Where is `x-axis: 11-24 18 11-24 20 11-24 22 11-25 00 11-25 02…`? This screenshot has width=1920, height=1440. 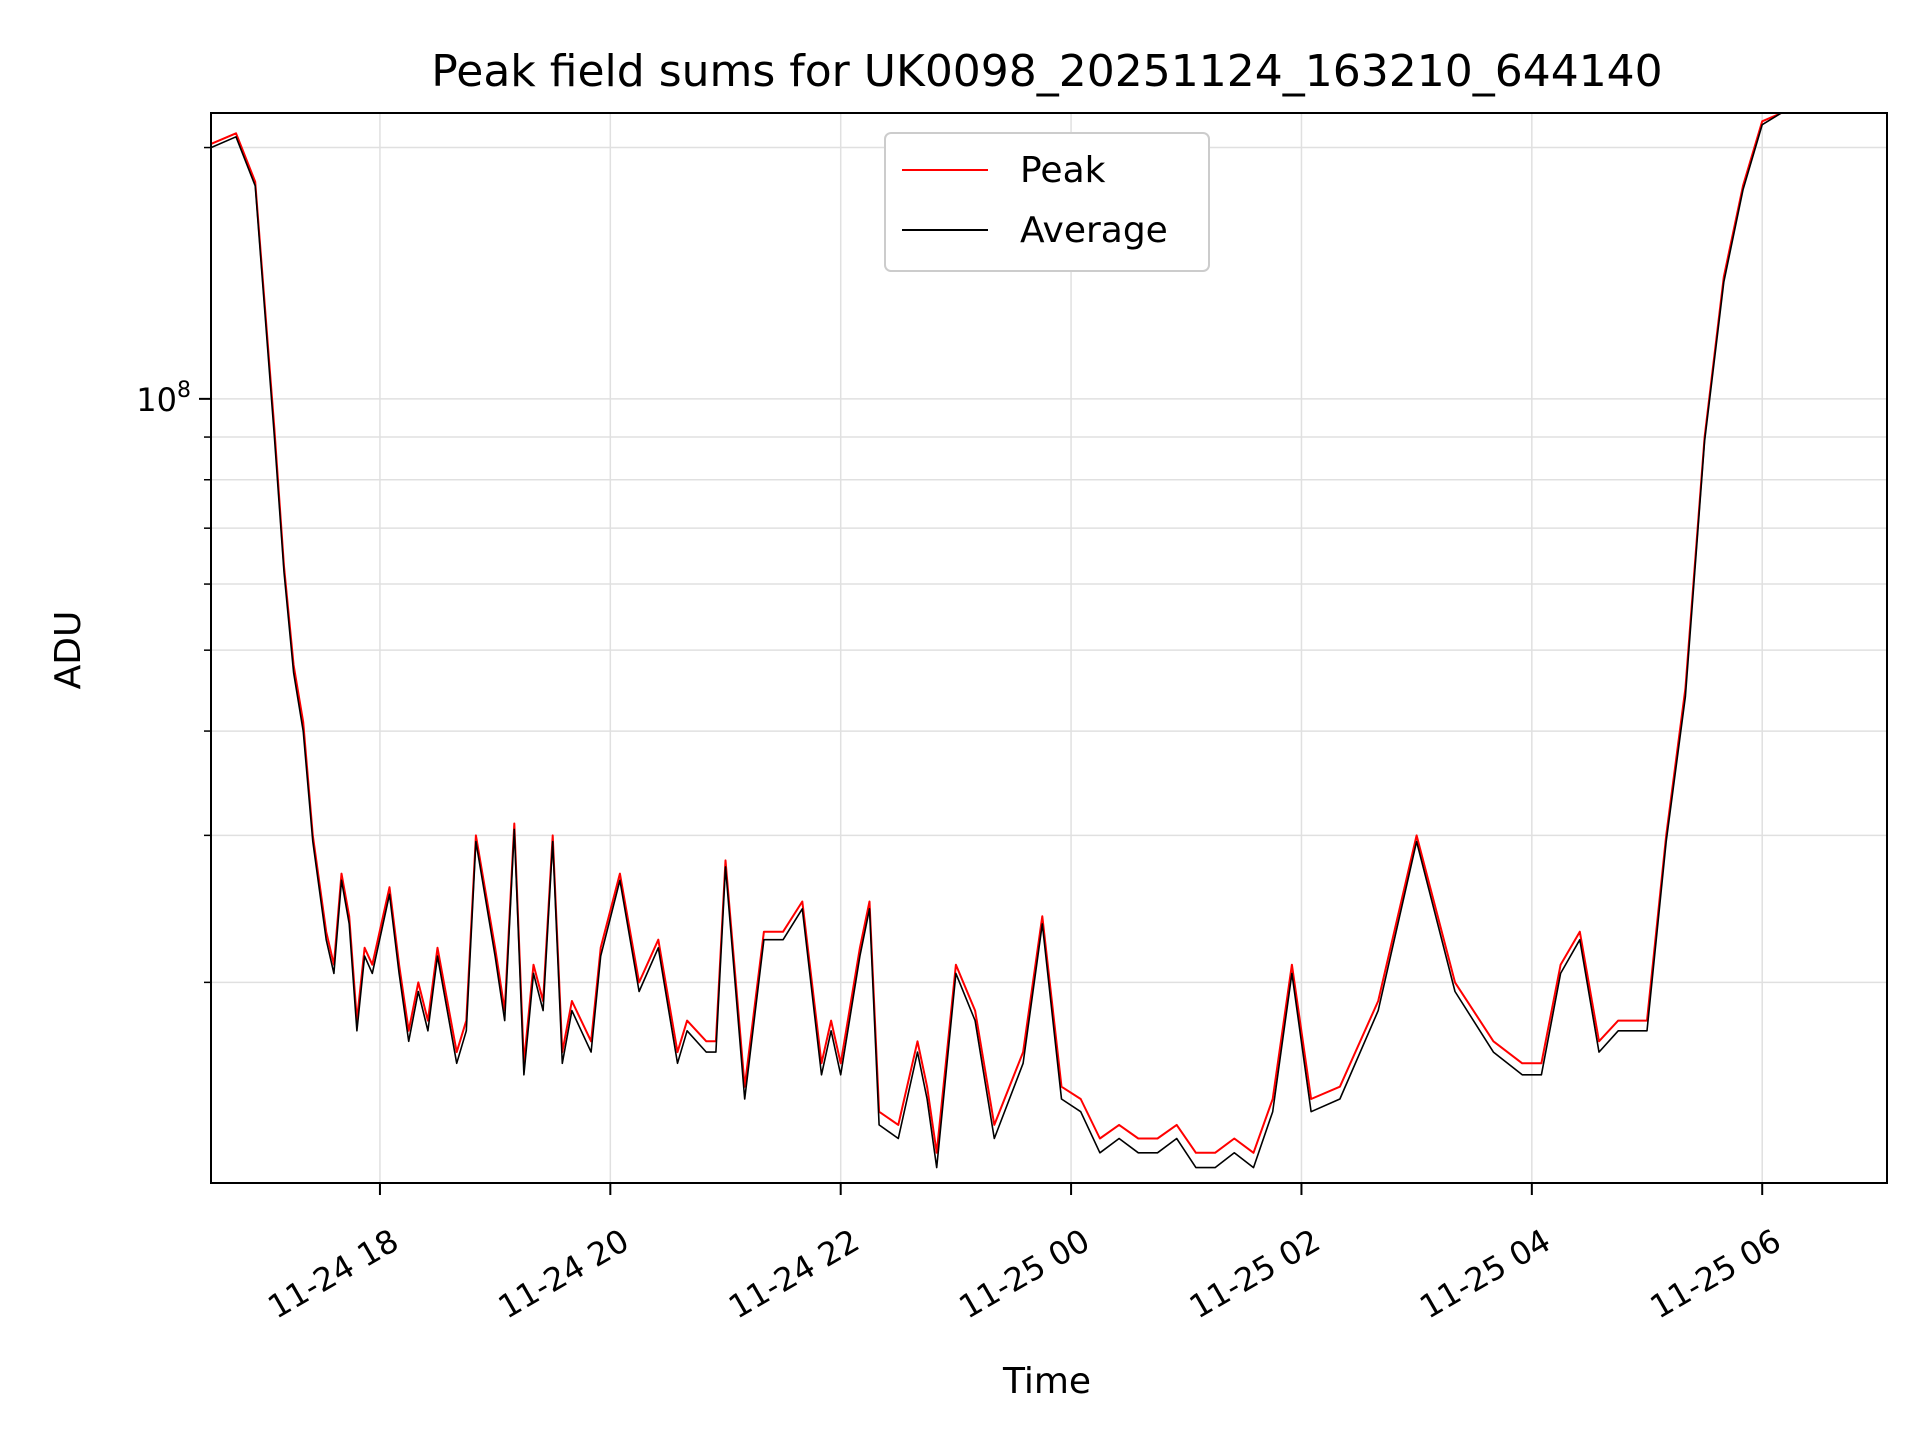 x-axis: 11-24 18 11-24 20 11-24 22 11-25 00 11-25 02… is located at coordinates (1024, 1254).